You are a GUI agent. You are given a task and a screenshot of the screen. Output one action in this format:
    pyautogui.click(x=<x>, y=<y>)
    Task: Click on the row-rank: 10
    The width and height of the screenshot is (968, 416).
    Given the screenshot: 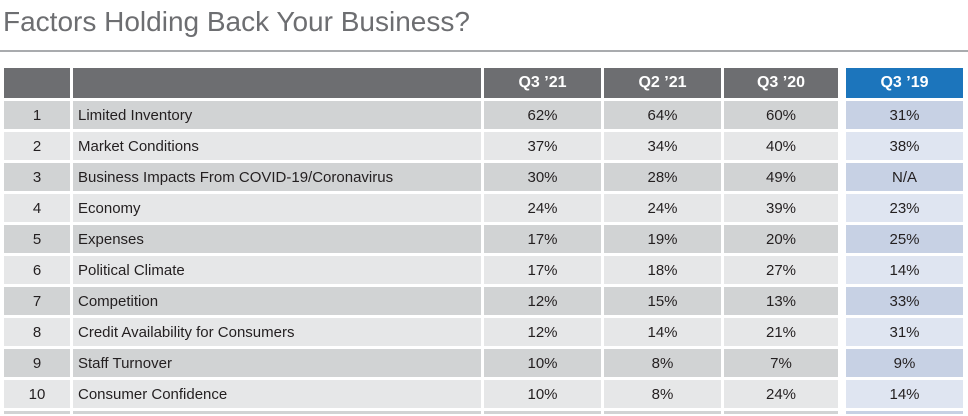 What is the action you would take?
    pyautogui.click(x=37, y=394)
    